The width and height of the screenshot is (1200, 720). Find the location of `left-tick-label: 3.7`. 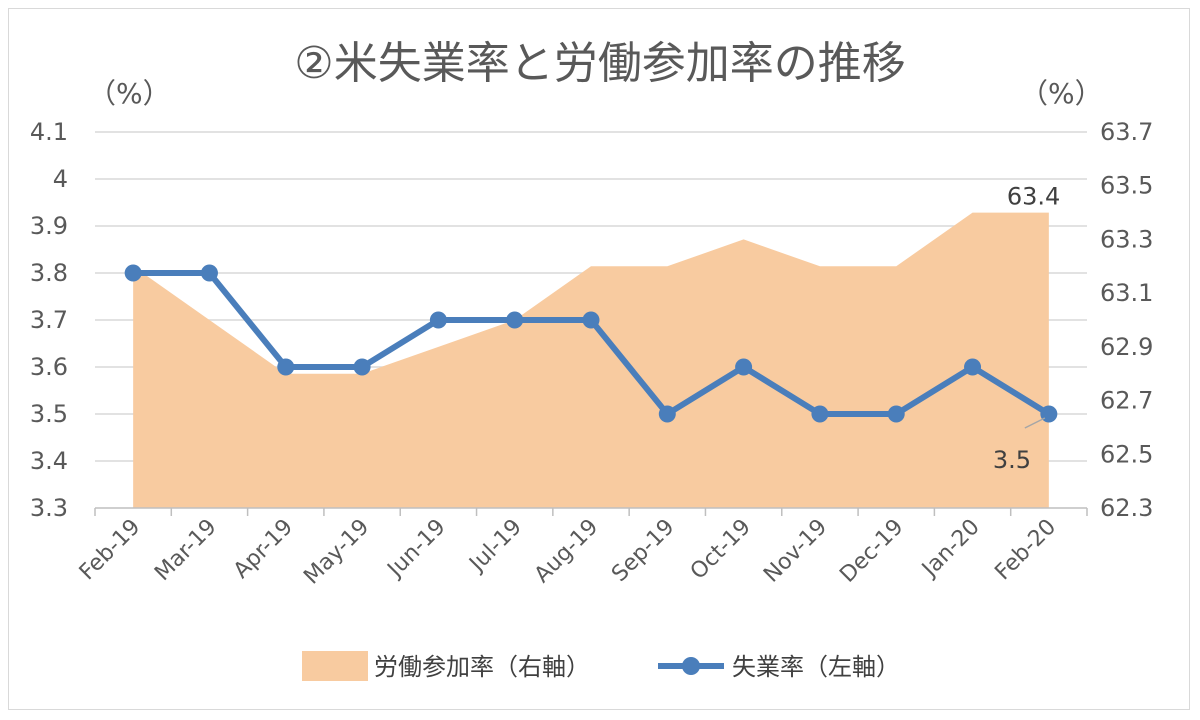

left-tick-label: 3.7 is located at coordinates (49, 320).